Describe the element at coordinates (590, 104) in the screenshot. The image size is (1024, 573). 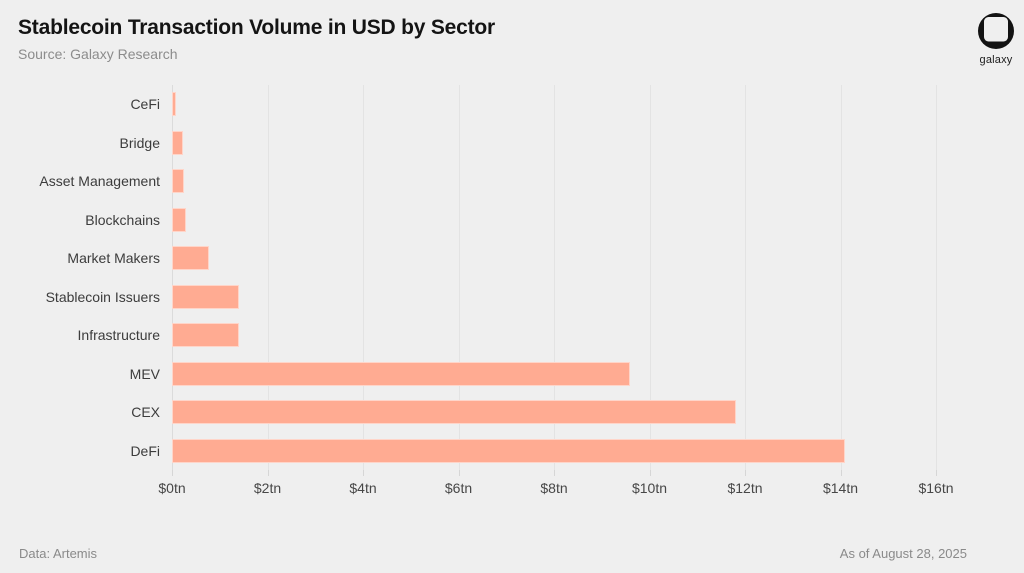
I see `bar-track-cefi` at that location.